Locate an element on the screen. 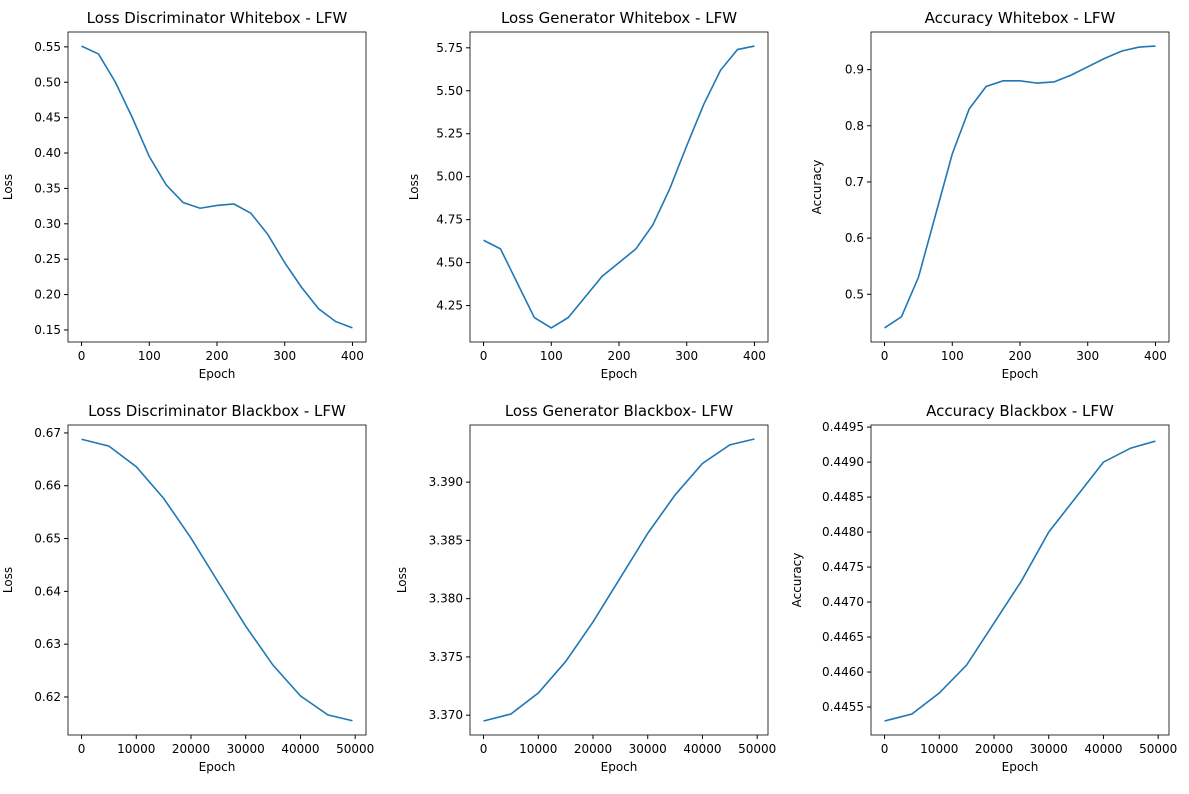  y-tick-label: 0.66 is located at coordinates (47, 486).